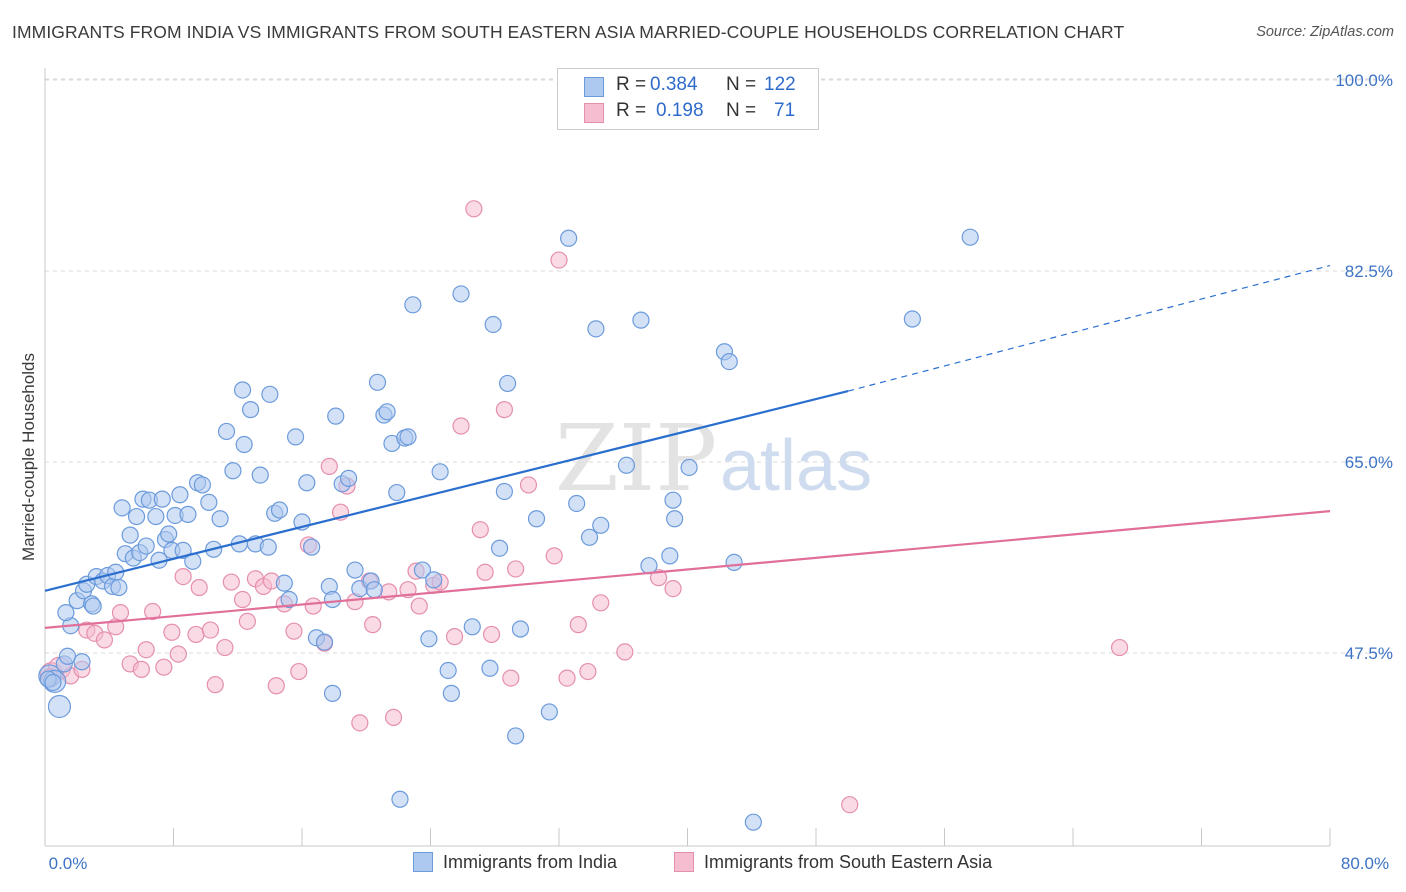 This screenshot has width=1406, height=892. I want to click on stats-legend: R = 0.384 N = 122 R = 0.198 N = 71, so click(688, 99).